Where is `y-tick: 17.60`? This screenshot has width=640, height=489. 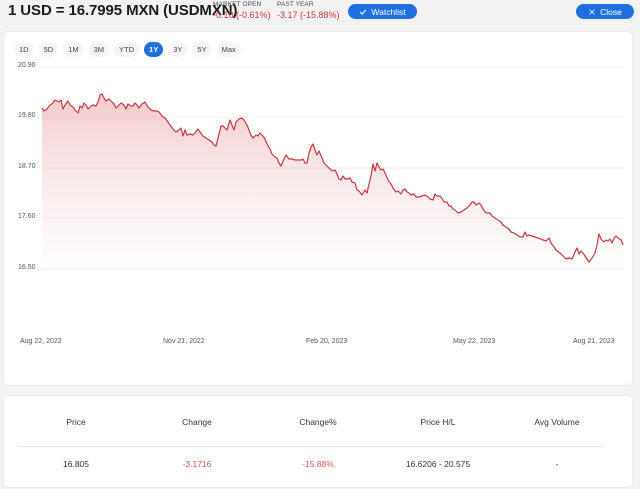 y-tick: 17.60 is located at coordinates (27, 216).